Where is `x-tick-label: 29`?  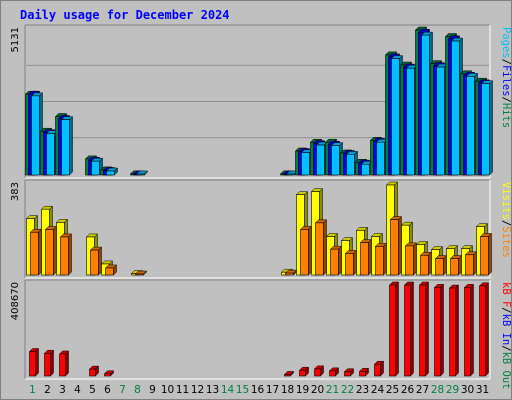 x-tick-label: 29 is located at coordinates (452, 390).